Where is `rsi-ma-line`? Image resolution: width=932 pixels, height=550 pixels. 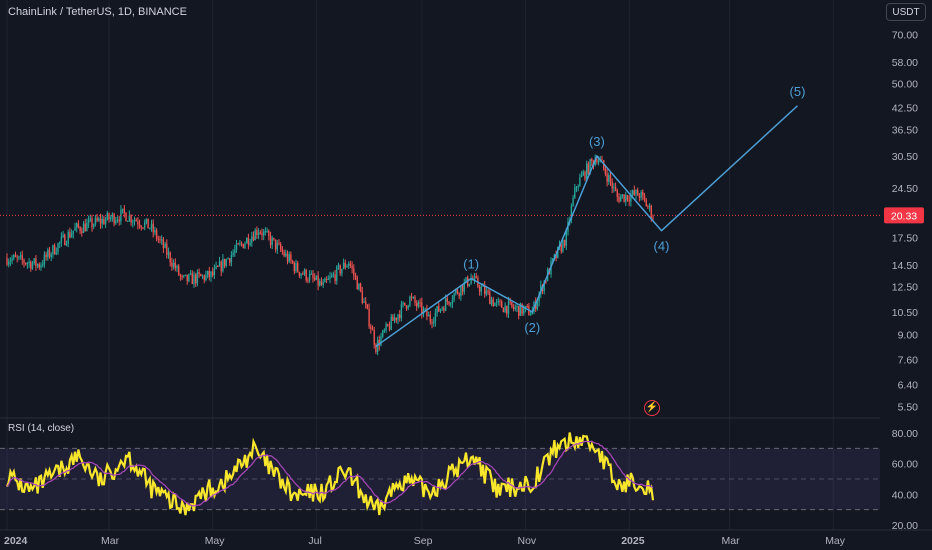
rsi-ma-line is located at coordinates (330, 473).